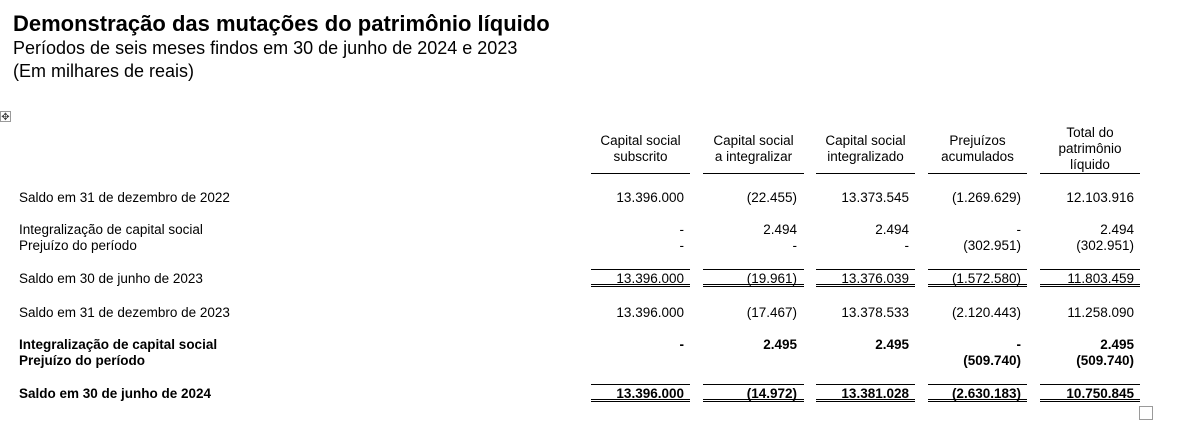 This screenshot has height=439, width=1184. Describe the element at coordinates (875, 312) in the screenshot. I see `cell-value: 13.378.533` at that location.